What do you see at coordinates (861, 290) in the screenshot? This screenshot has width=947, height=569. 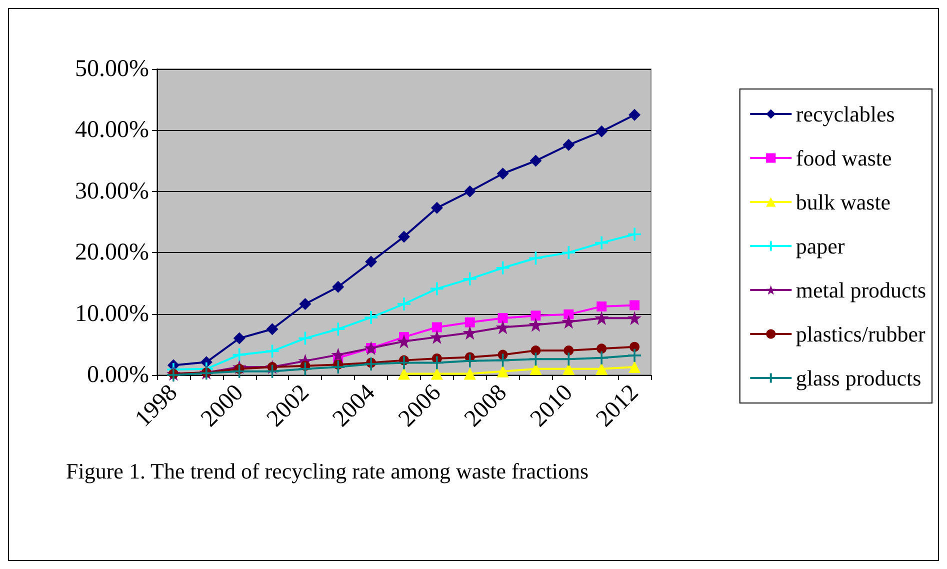 I see `legend-label: metal products` at bounding box center [861, 290].